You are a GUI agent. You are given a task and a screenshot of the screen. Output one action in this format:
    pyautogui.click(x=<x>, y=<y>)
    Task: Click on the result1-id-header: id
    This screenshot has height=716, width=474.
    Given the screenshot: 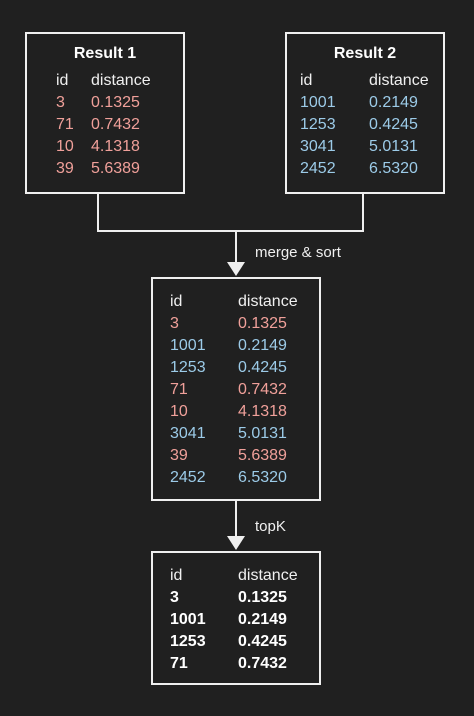 What is the action you would take?
    pyautogui.click(x=62, y=80)
    